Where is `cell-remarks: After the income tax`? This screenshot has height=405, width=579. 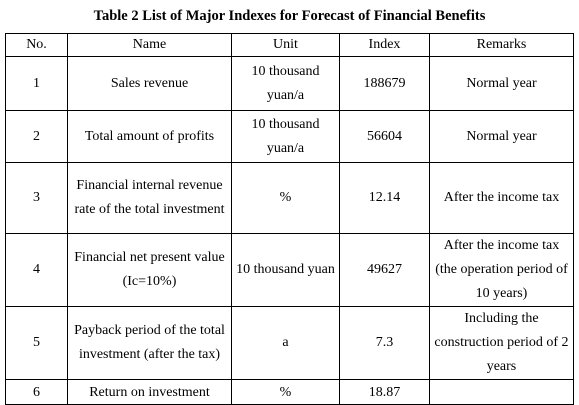
cell-remarks: After the income tax is located at coordinates (501, 198).